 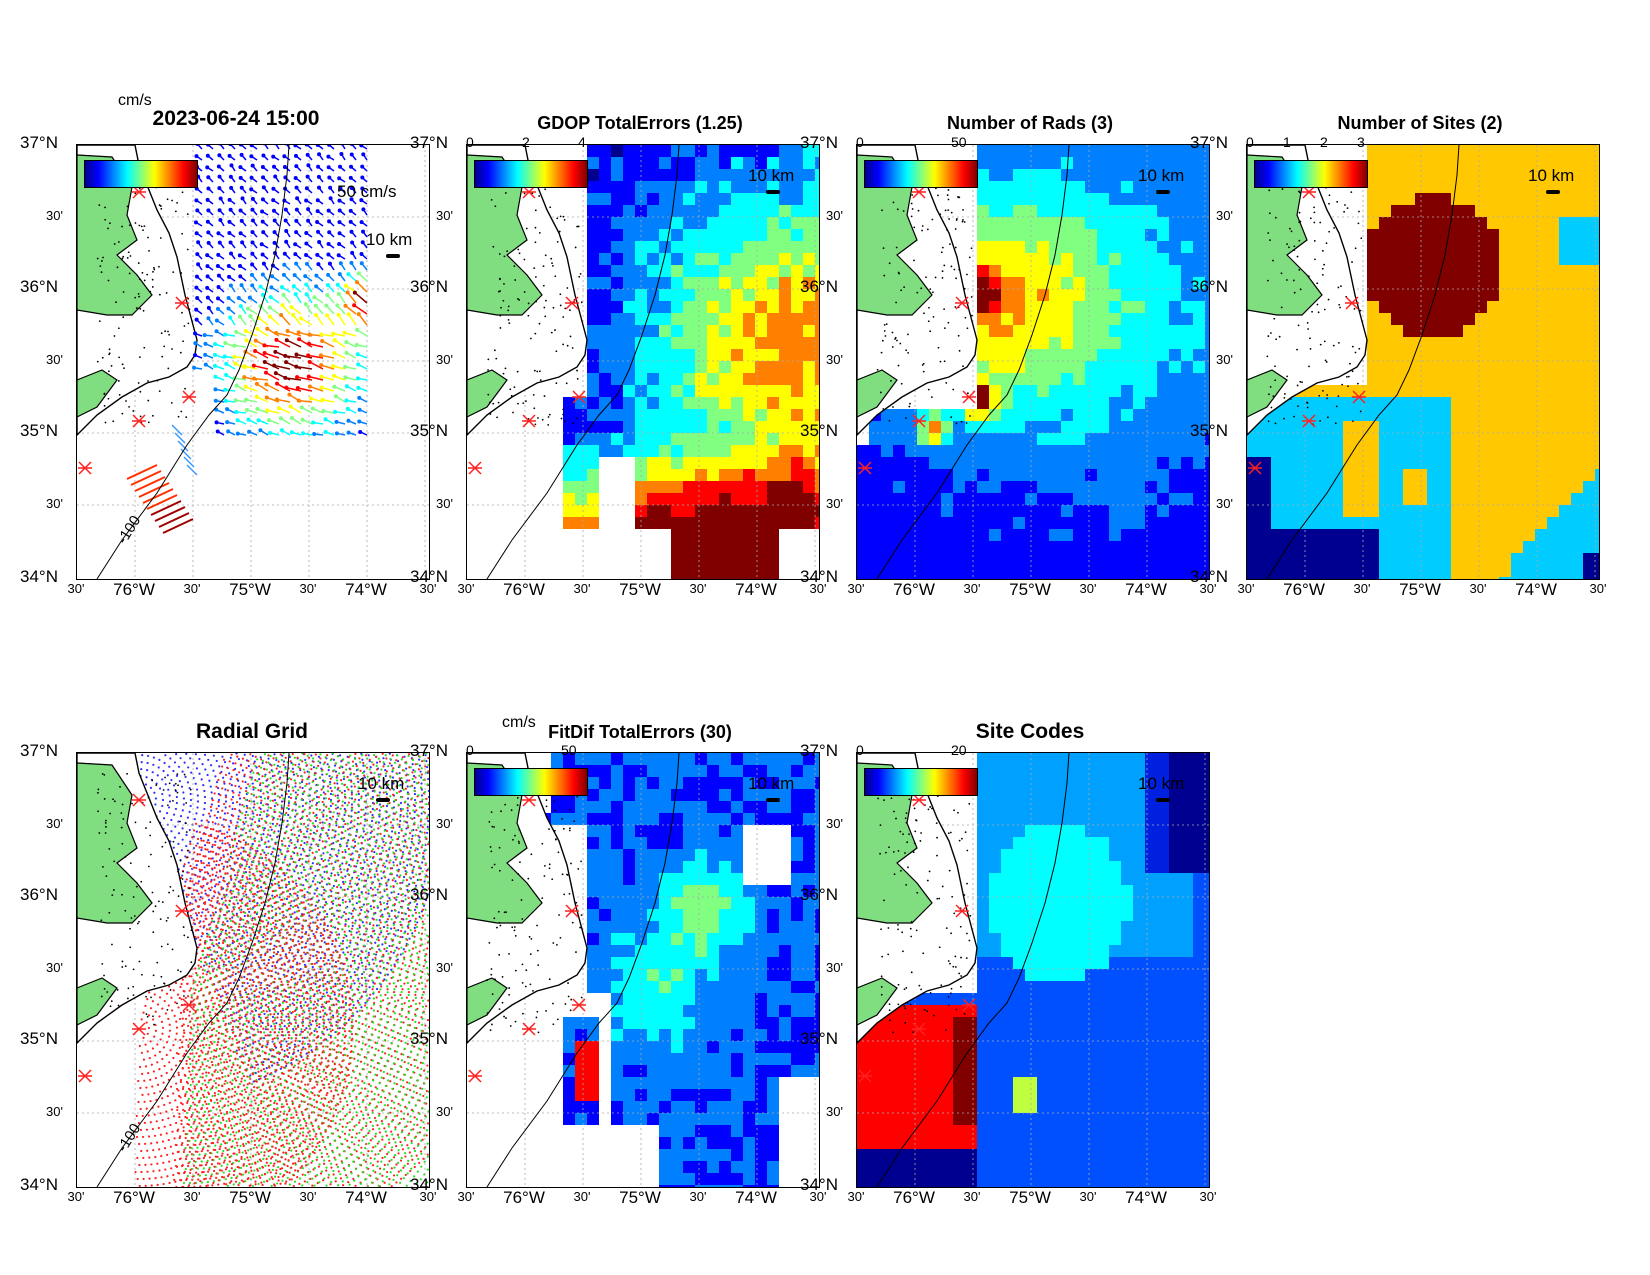 I want to click on scale-bar, so click(x=1553, y=192).